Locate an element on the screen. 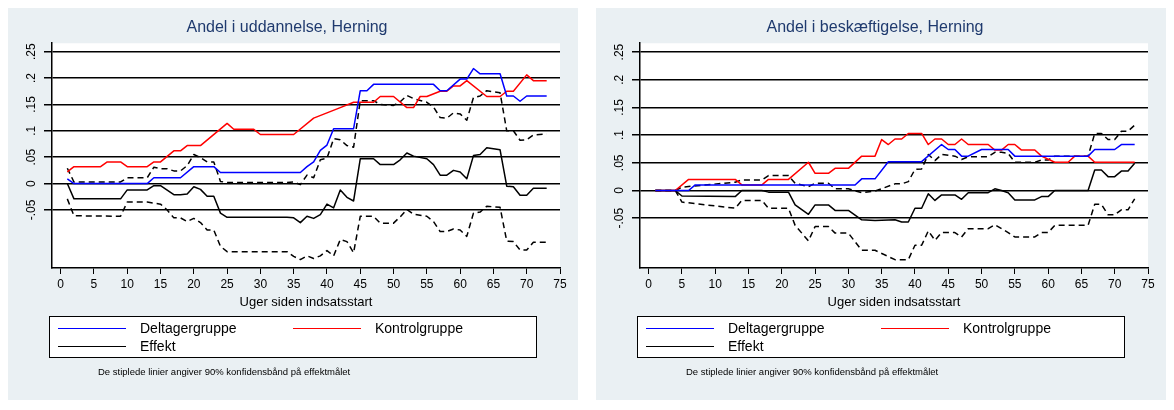 This screenshot has height=410, width=1174. chart-title: Andel i uddannelse, Herning is located at coordinates (287, 27).